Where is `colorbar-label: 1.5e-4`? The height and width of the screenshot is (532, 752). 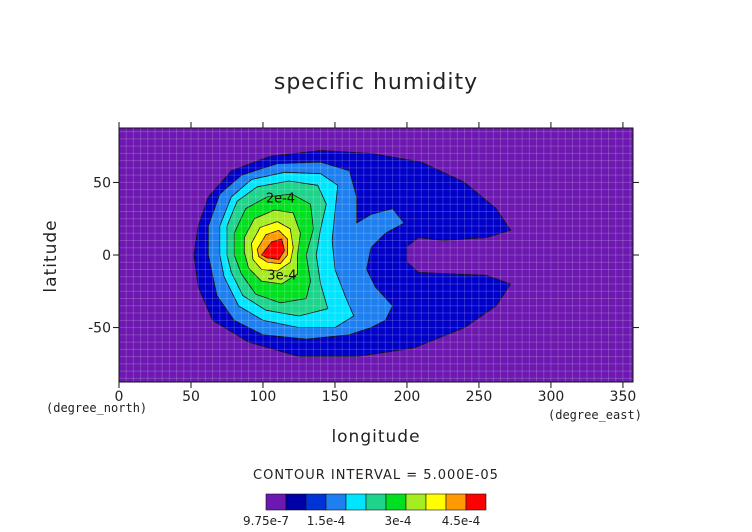
colorbar-label: 1.5e-4 is located at coordinates (326, 521).